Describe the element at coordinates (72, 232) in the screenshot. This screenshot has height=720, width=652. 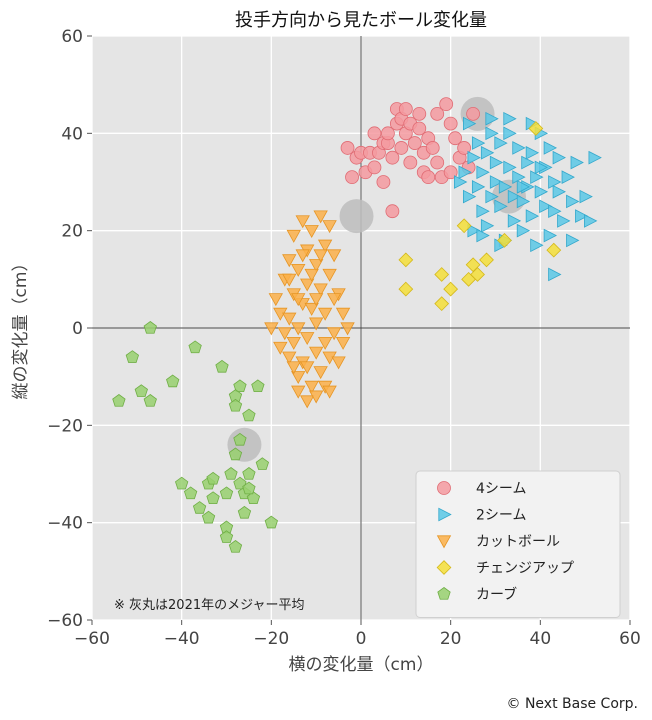
I see `y-tick-label: 20` at that location.